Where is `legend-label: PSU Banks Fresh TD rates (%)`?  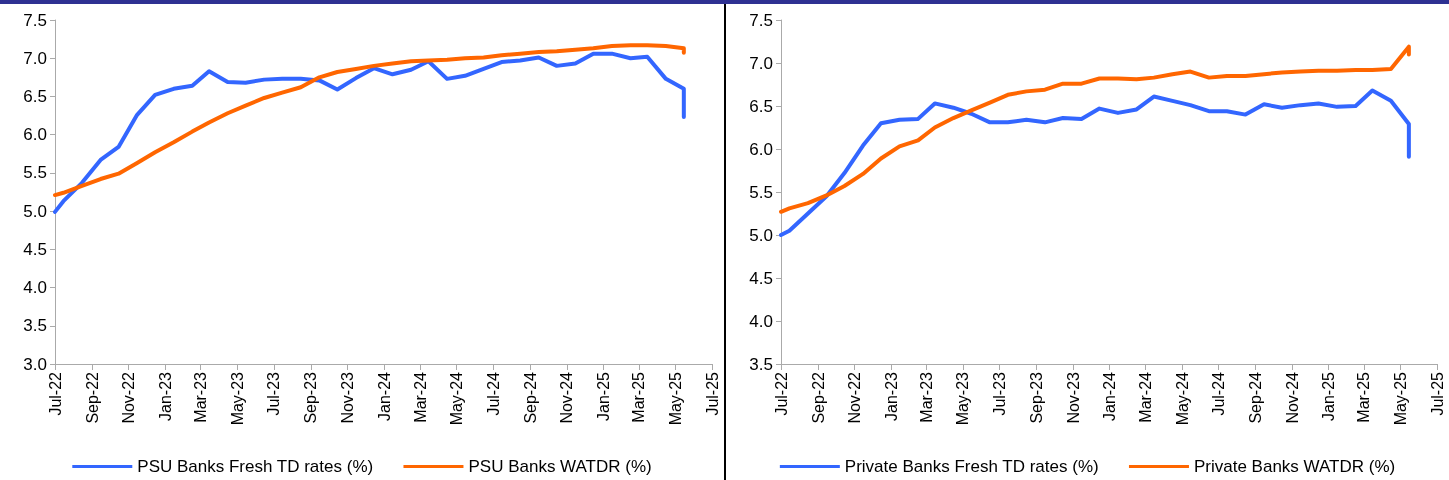 legend-label: PSU Banks Fresh TD rates (%) is located at coordinates (255, 466).